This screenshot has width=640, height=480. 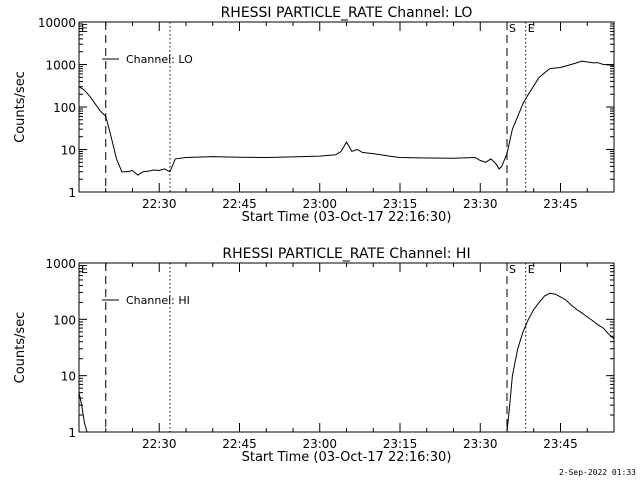 What do you see at coordinates (560, 204) in the screenshot?
I see `panel1-x-tick-label: 23:45` at bounding box center [560, 204].